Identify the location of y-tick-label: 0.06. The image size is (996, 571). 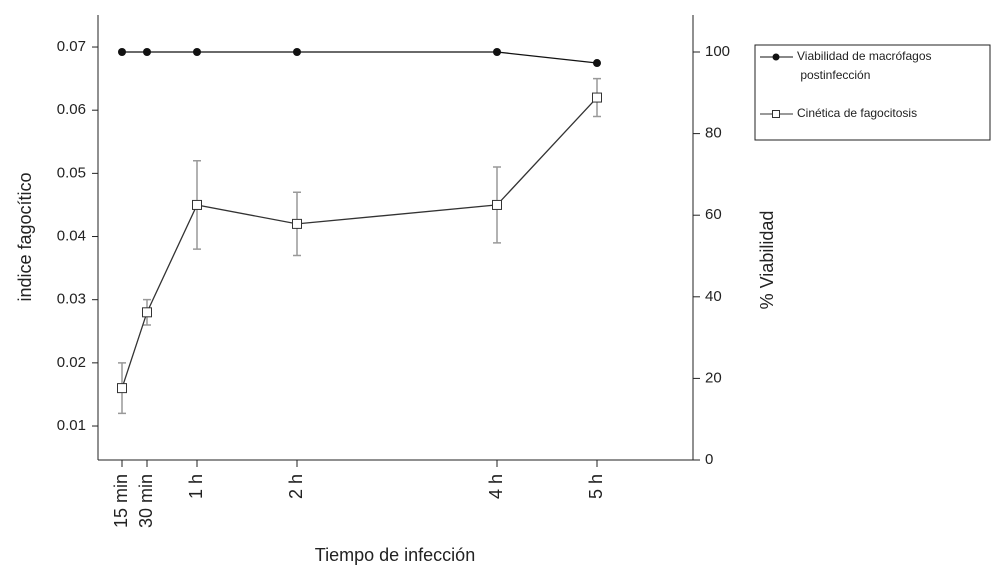
(71, 109).